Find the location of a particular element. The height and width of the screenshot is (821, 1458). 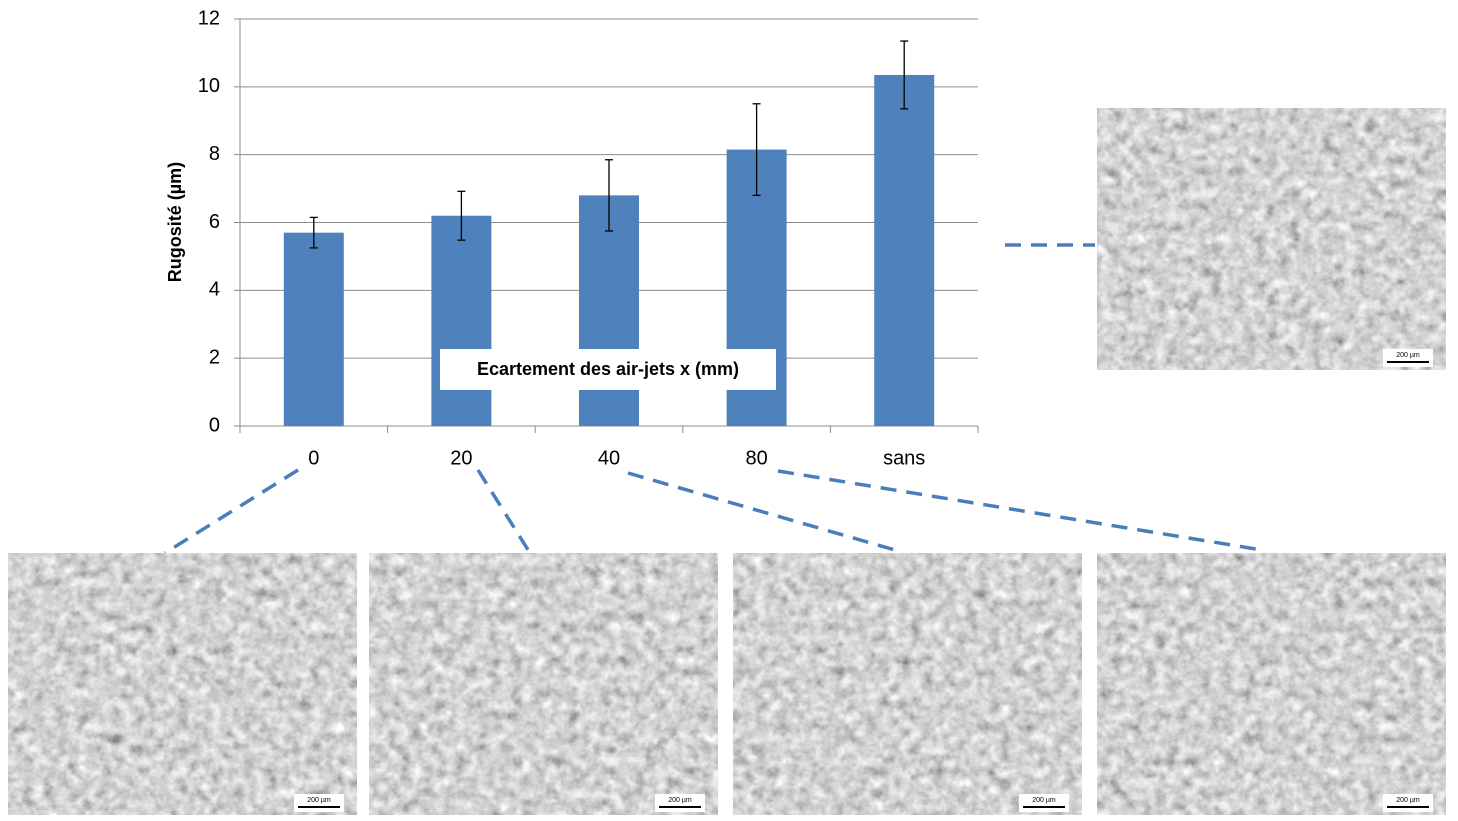

y-axis-title: Rugosité (µm) is located at coordinates (175, 222).